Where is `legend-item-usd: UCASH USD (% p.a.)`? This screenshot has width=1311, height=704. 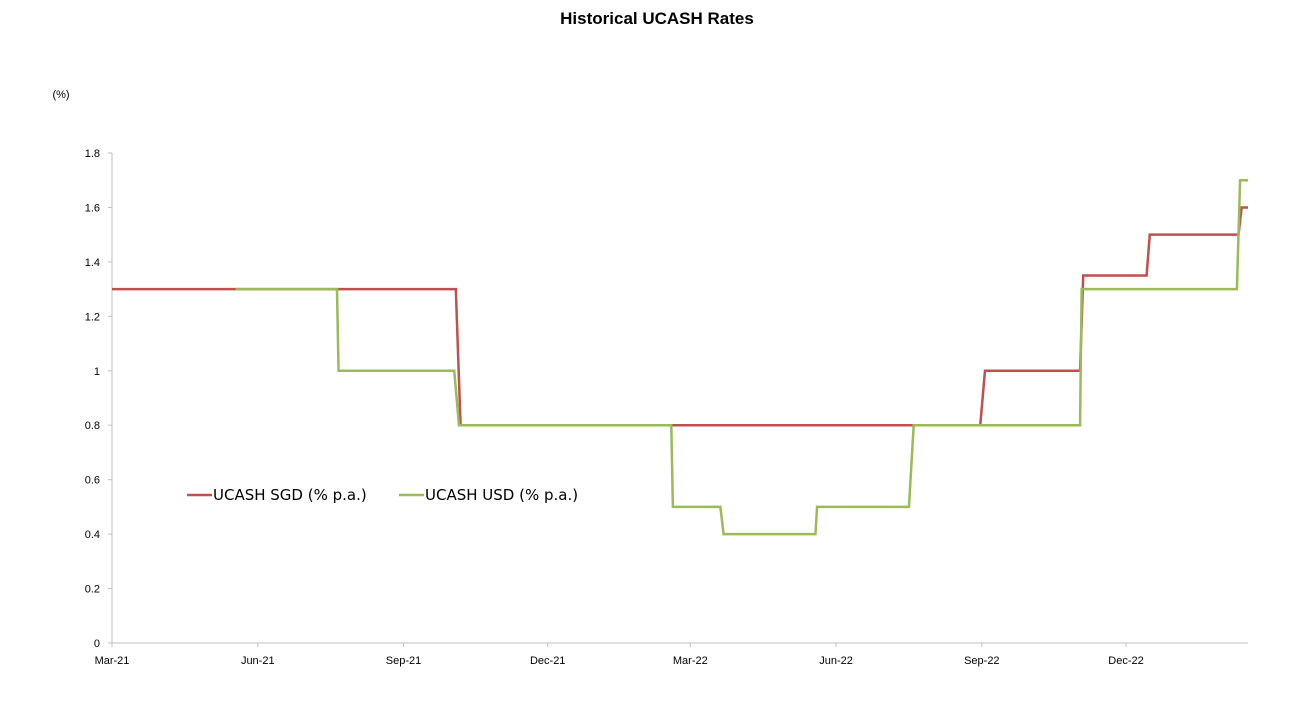 legend-item-usd: UCASH USD (% p.a.) is located at coordinates (488, 495).